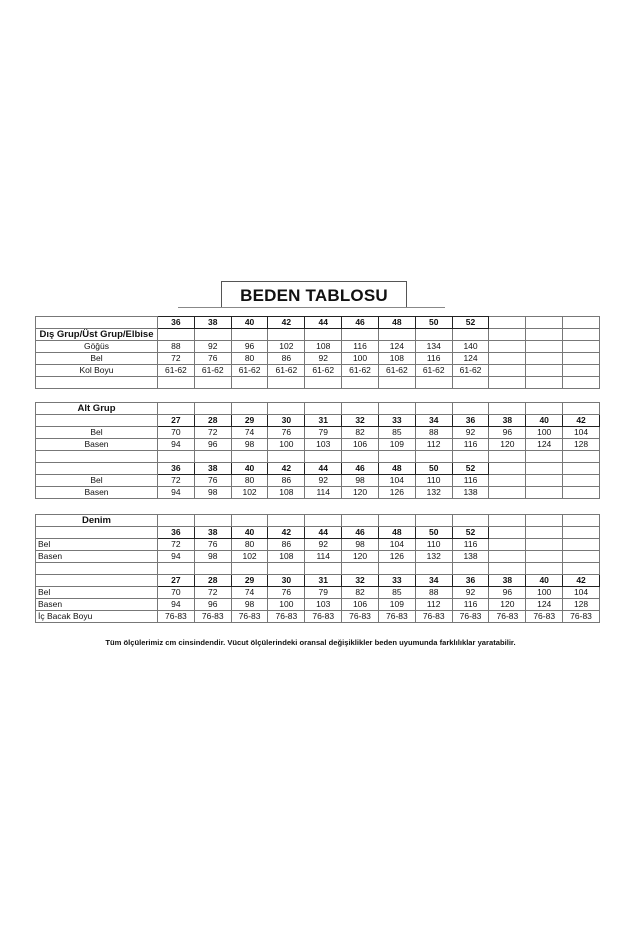  I want to click on table-cell: 70, so click(176, 432).